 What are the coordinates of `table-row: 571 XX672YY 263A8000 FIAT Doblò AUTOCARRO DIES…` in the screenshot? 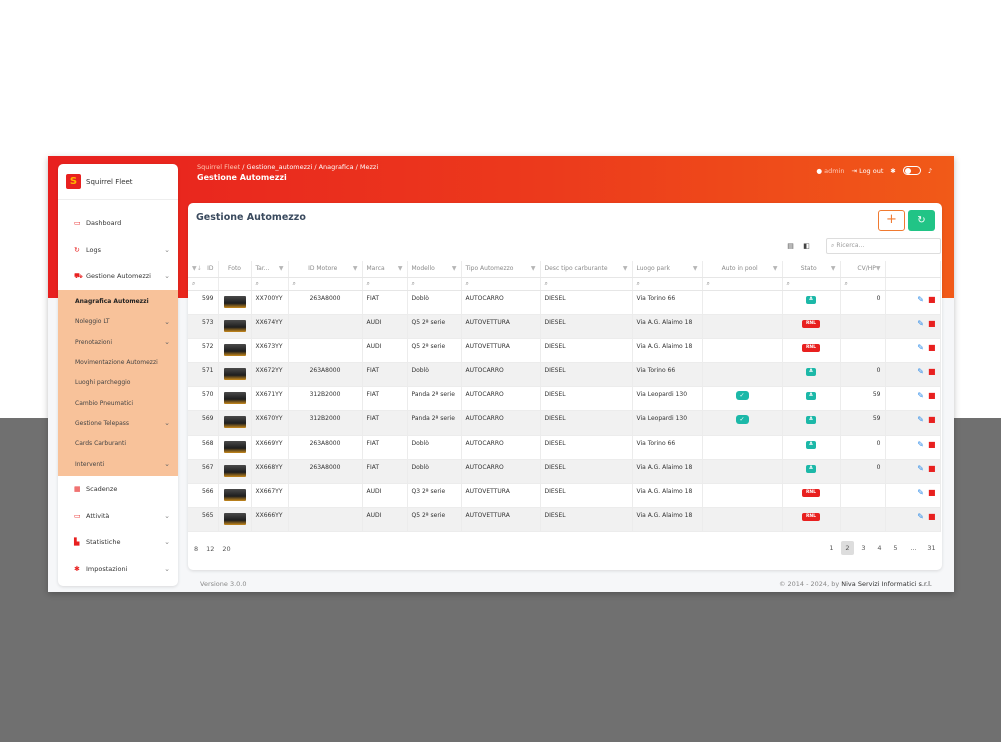 It's located at (564, 375).